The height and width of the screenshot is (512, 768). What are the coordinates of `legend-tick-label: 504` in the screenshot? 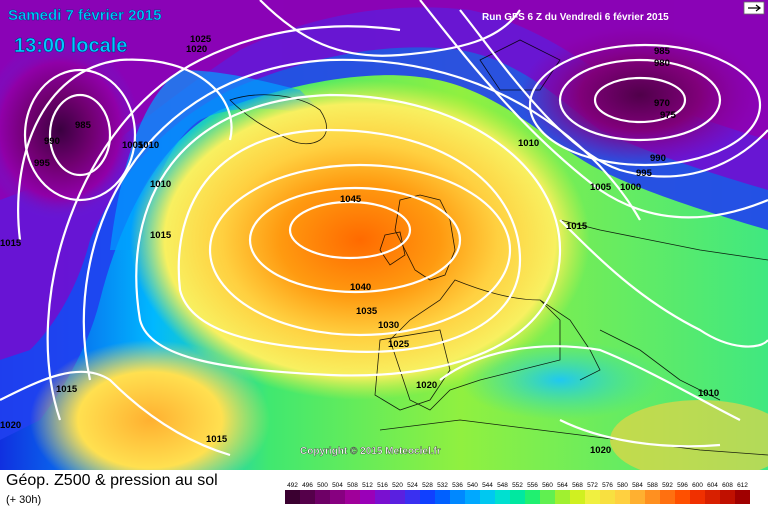 It's located at (337, 485).